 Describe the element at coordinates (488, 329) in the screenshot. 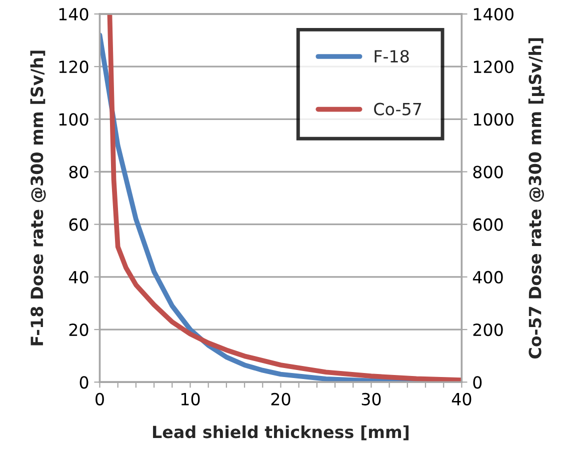

I see `y2-tick-label: 200` at that location.